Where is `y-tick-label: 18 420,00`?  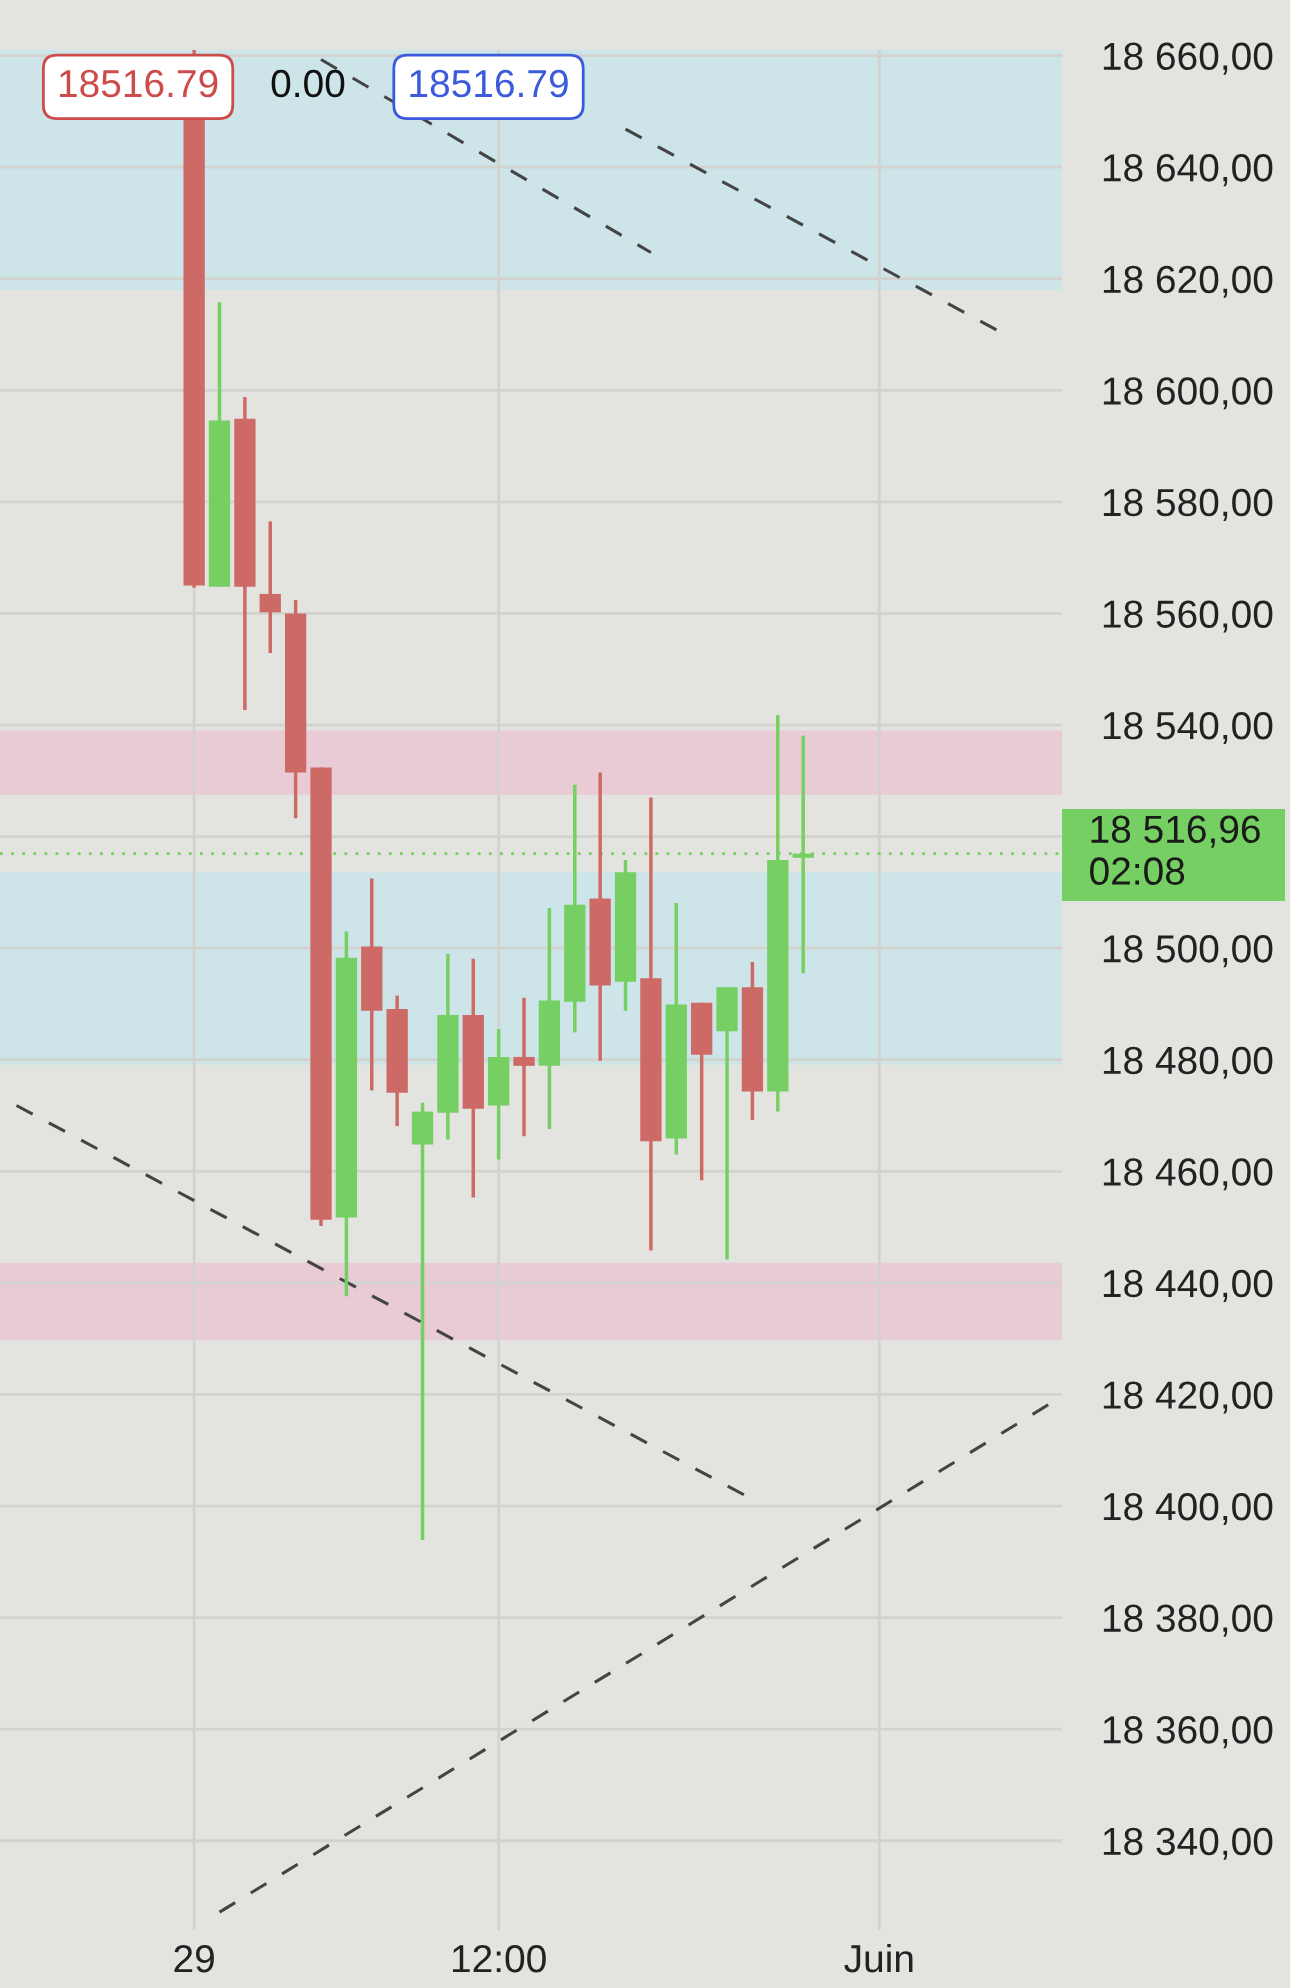 y-tick-label: 18 420,00 is located at coordinates (1188, 1397).